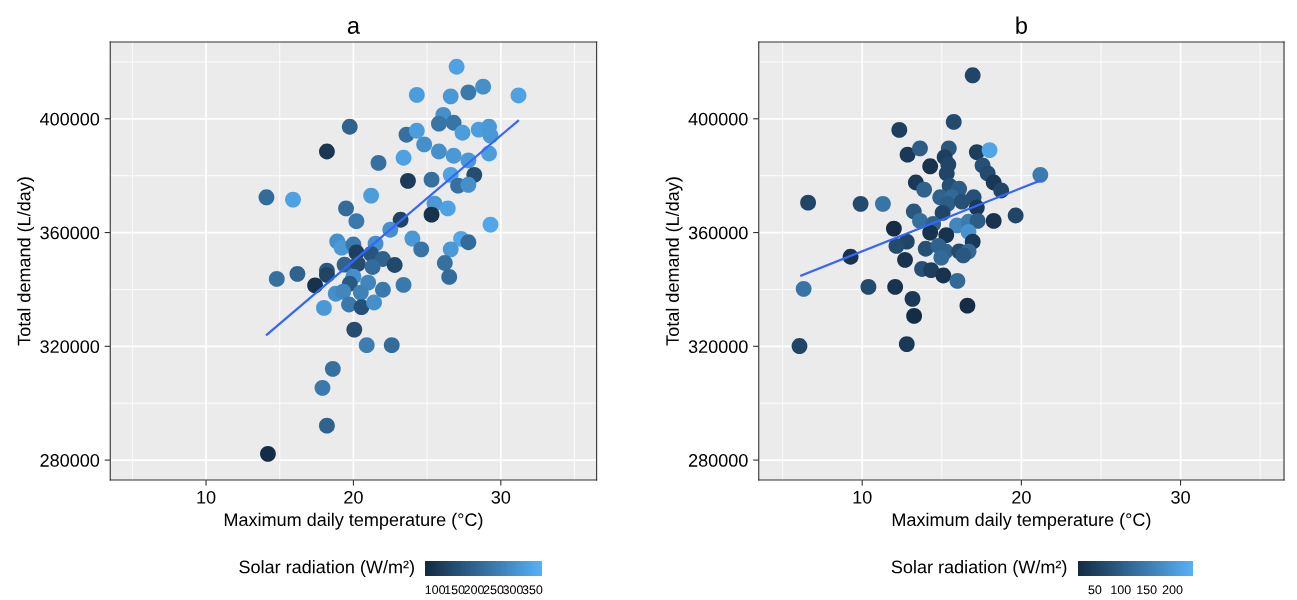 The height and width of the screenshot is (600, 1297). I want to click on color-bar-label: 350, so click(532, 590).